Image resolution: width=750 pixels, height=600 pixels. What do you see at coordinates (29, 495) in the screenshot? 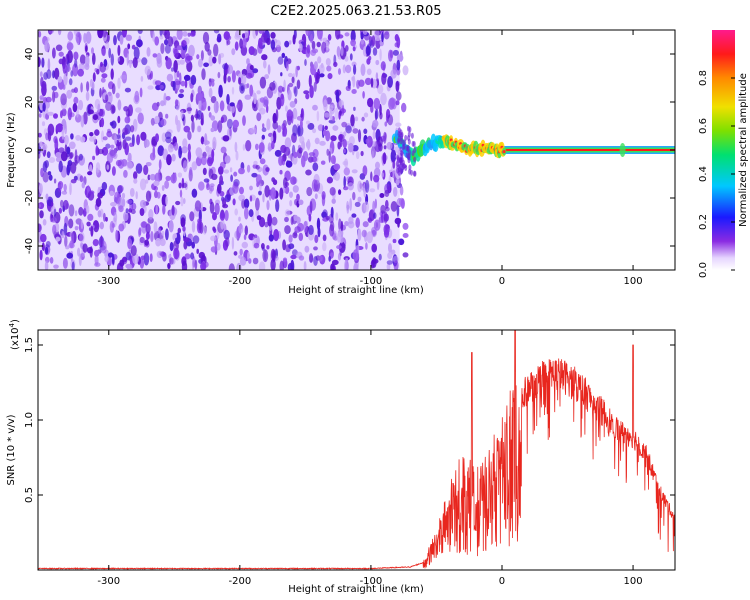
I see `y-tick-label: 0.5` at bounding box center [29, 495].